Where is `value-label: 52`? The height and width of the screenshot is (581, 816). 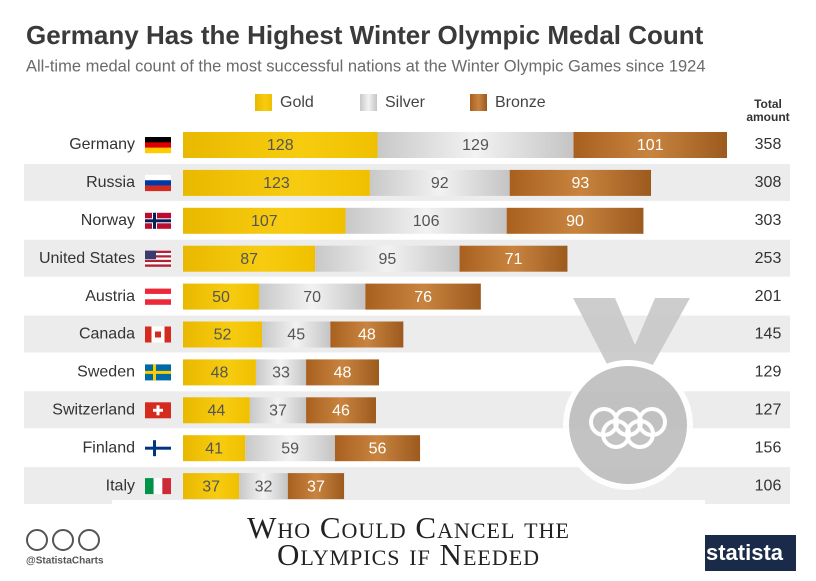 value-label: 52 is located at coordinates (223, 335).